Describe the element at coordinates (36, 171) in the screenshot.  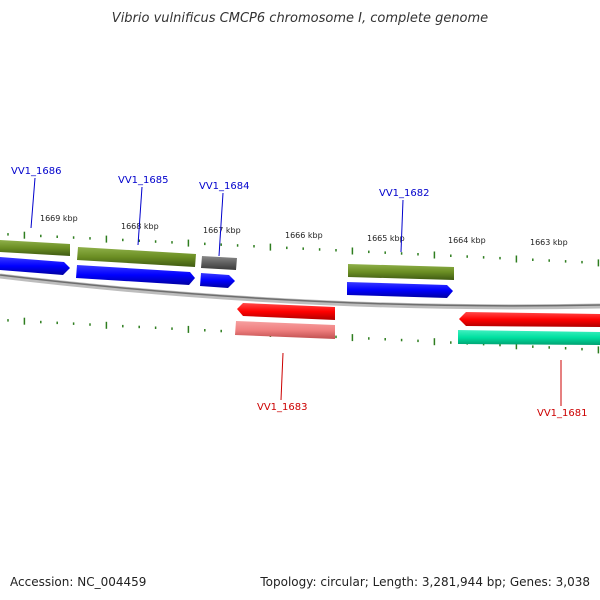
I see `gene-label-vv1-1686: VV1_1686` at that location.